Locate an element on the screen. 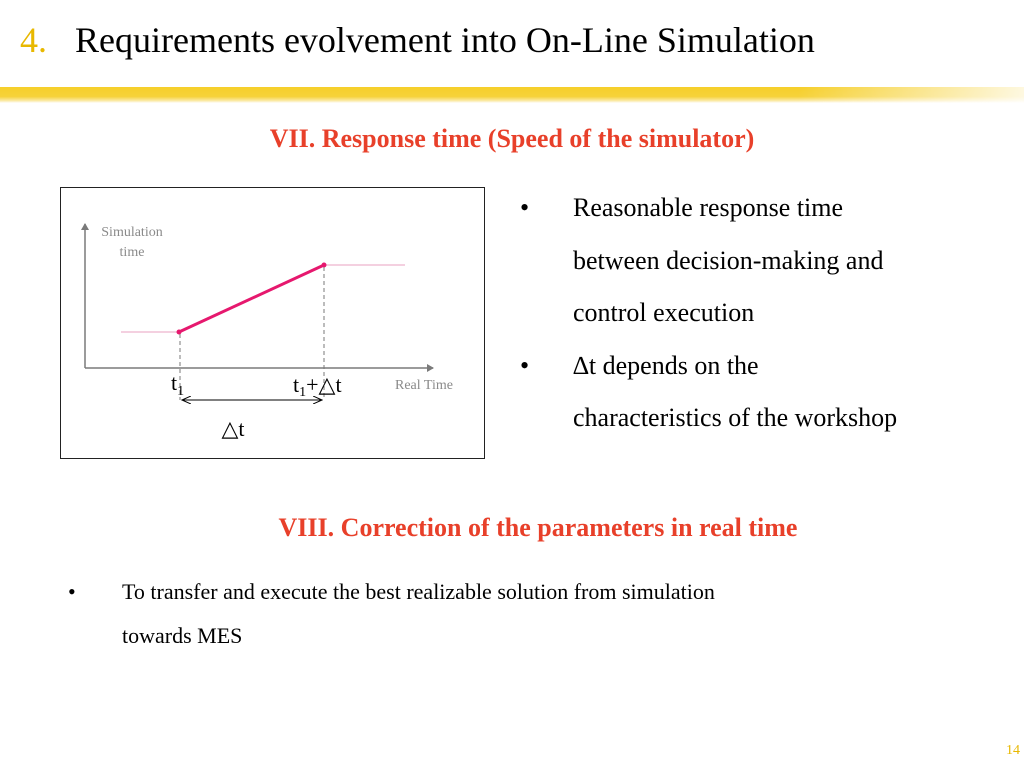  bullet-text-line: towards MES is located at coordinates (182, 635).